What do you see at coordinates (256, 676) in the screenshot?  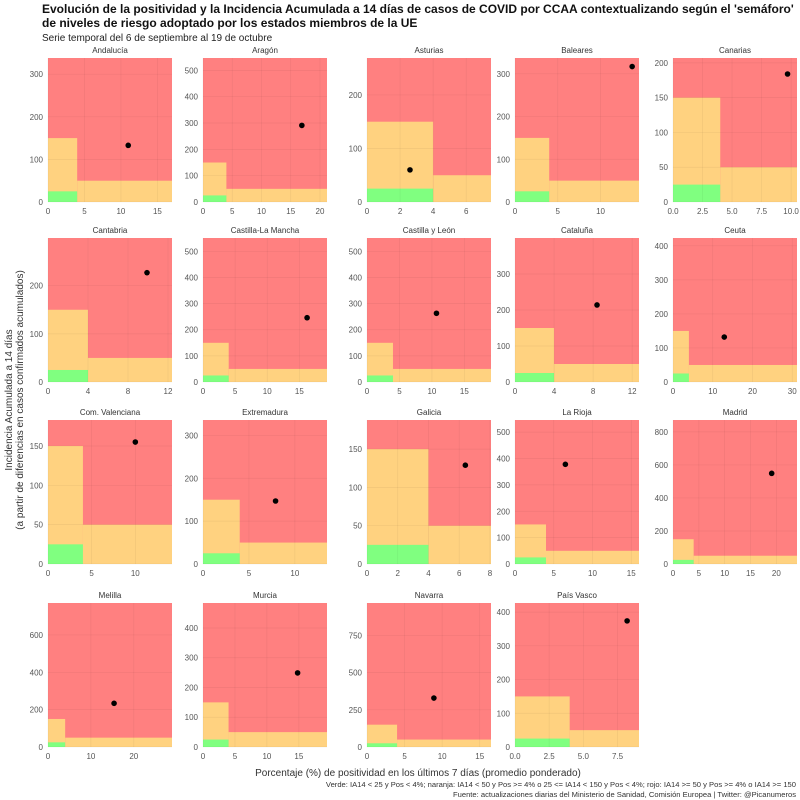 I see `panel: Murcia 0 5 10 15 0 100 200 300 400` at bounding box center [256, 676].